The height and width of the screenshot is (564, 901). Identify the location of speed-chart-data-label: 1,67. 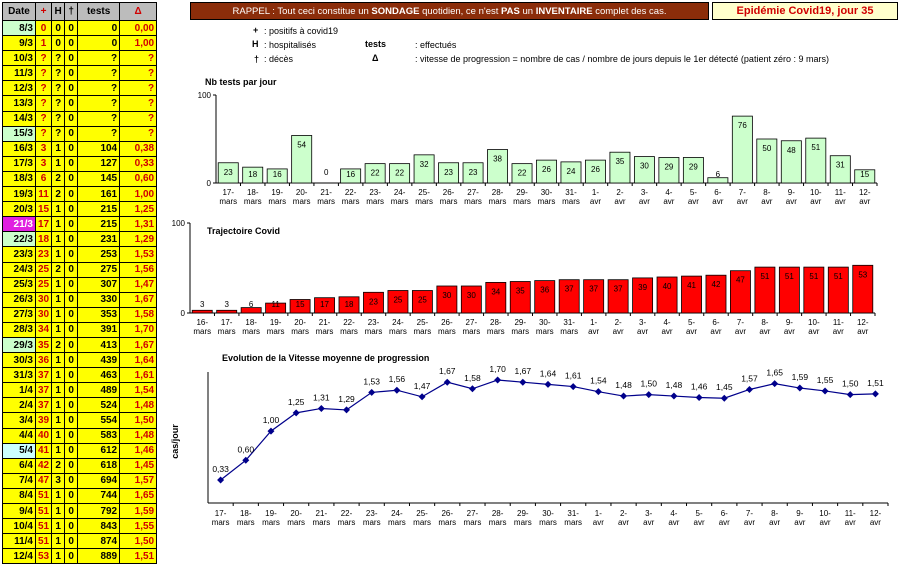
(447, 371).